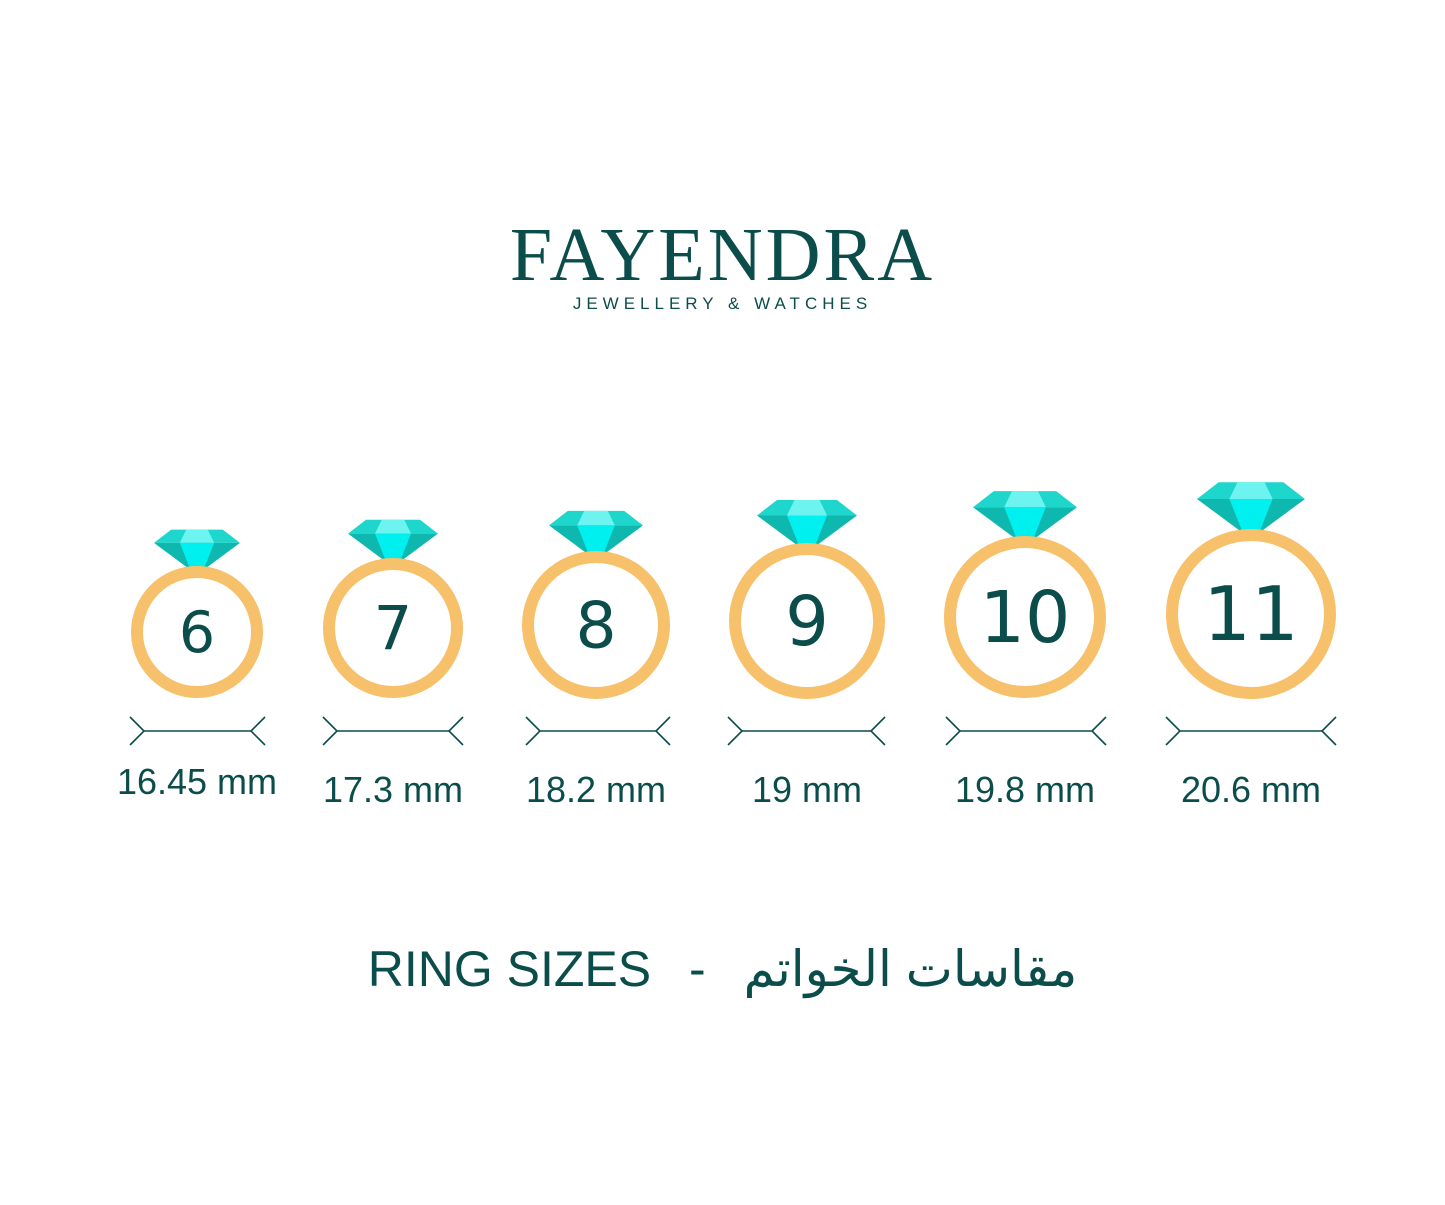  I want to click on ring-diameter-label: 19.8 mm, so click(1025, 789).